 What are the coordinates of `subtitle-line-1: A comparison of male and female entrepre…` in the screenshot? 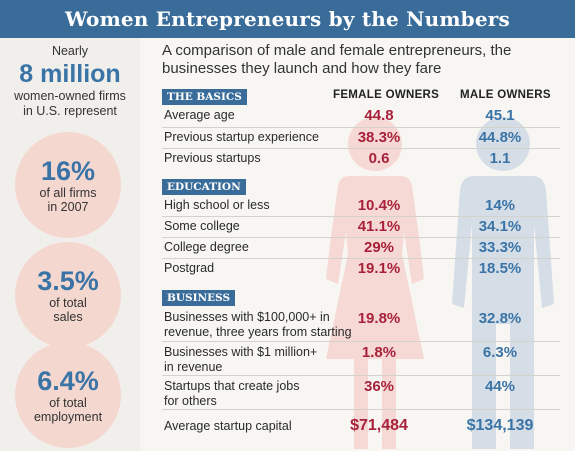 It's located at (337, 50).